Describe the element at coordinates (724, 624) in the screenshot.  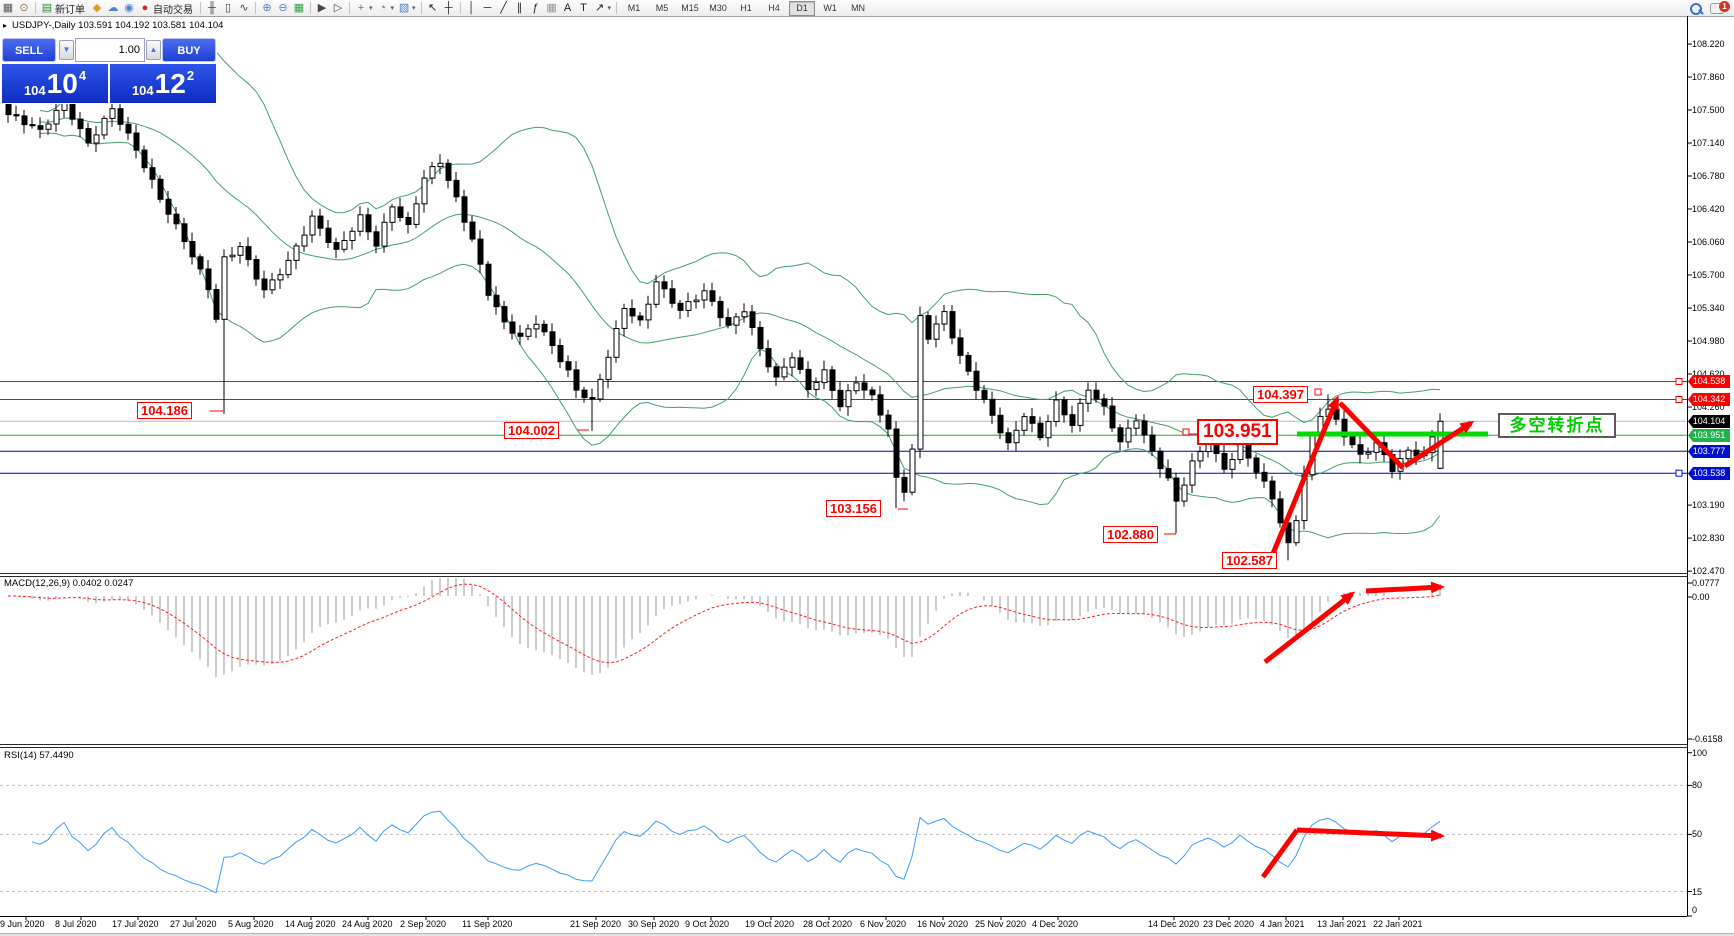
I see `macd-pane` at that location.